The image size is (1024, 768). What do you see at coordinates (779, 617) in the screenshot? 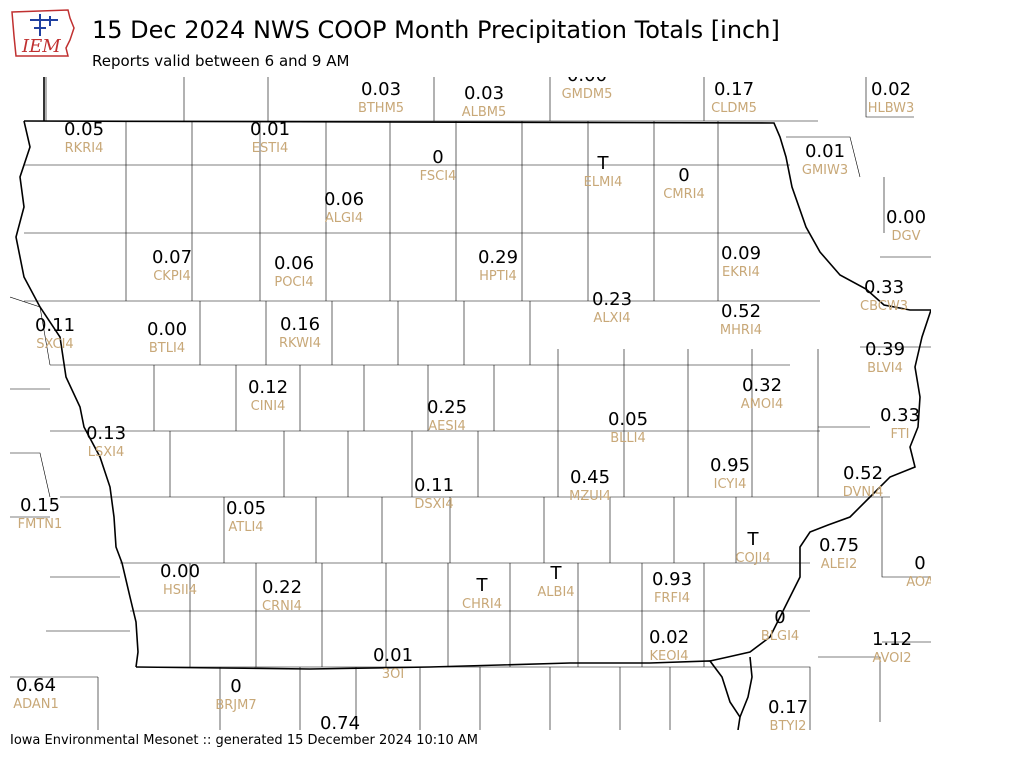
I see `station-value-BLGI4: 0` at bounding box center [779, 617].